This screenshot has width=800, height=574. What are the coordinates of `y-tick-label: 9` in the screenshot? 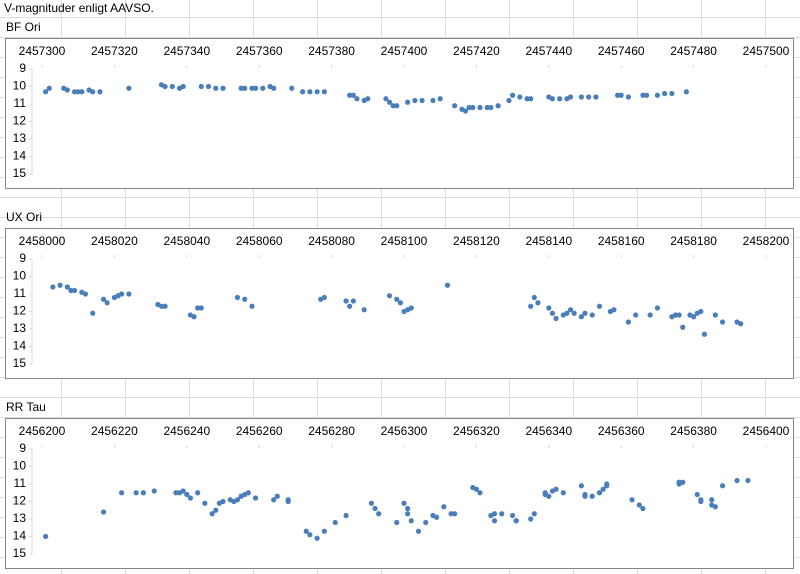 It's located at (22, 448).